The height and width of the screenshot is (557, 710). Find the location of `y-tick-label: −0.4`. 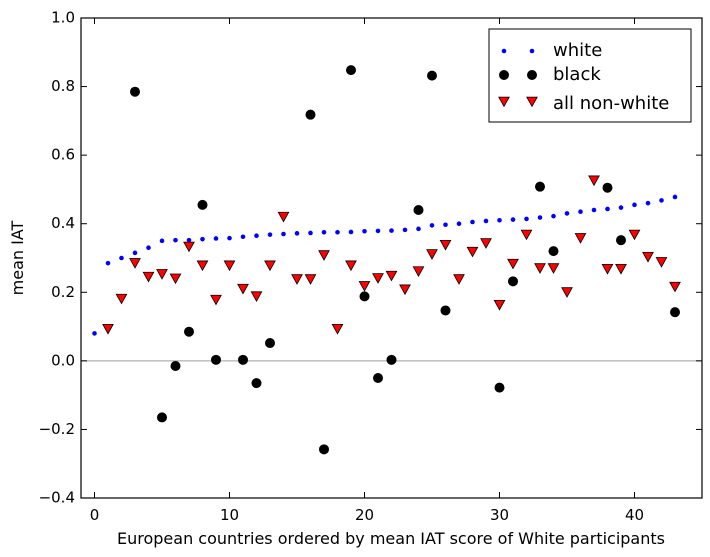

y-tick-label: −0.4 is located at coordinates (57, 498).